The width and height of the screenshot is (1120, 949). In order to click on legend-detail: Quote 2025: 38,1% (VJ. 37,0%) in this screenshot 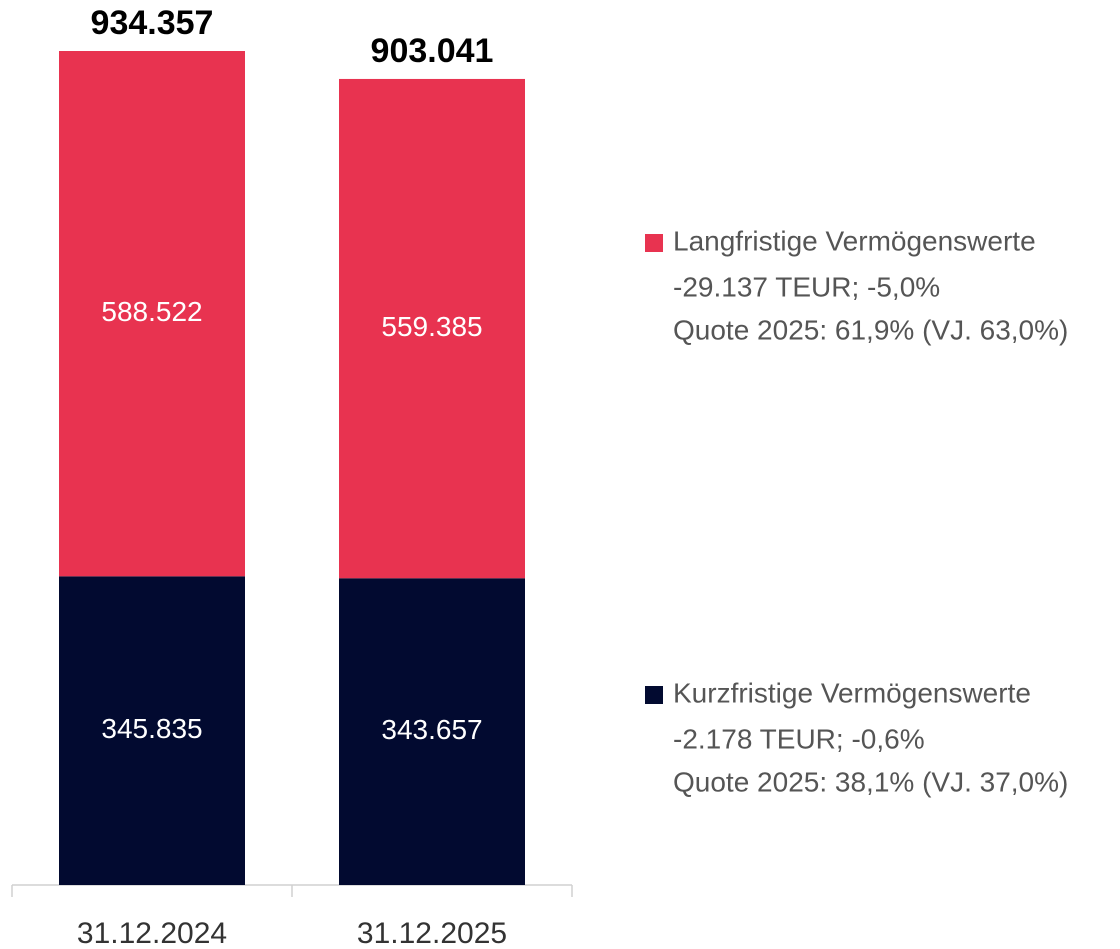, I will do `click(870, 781)`.